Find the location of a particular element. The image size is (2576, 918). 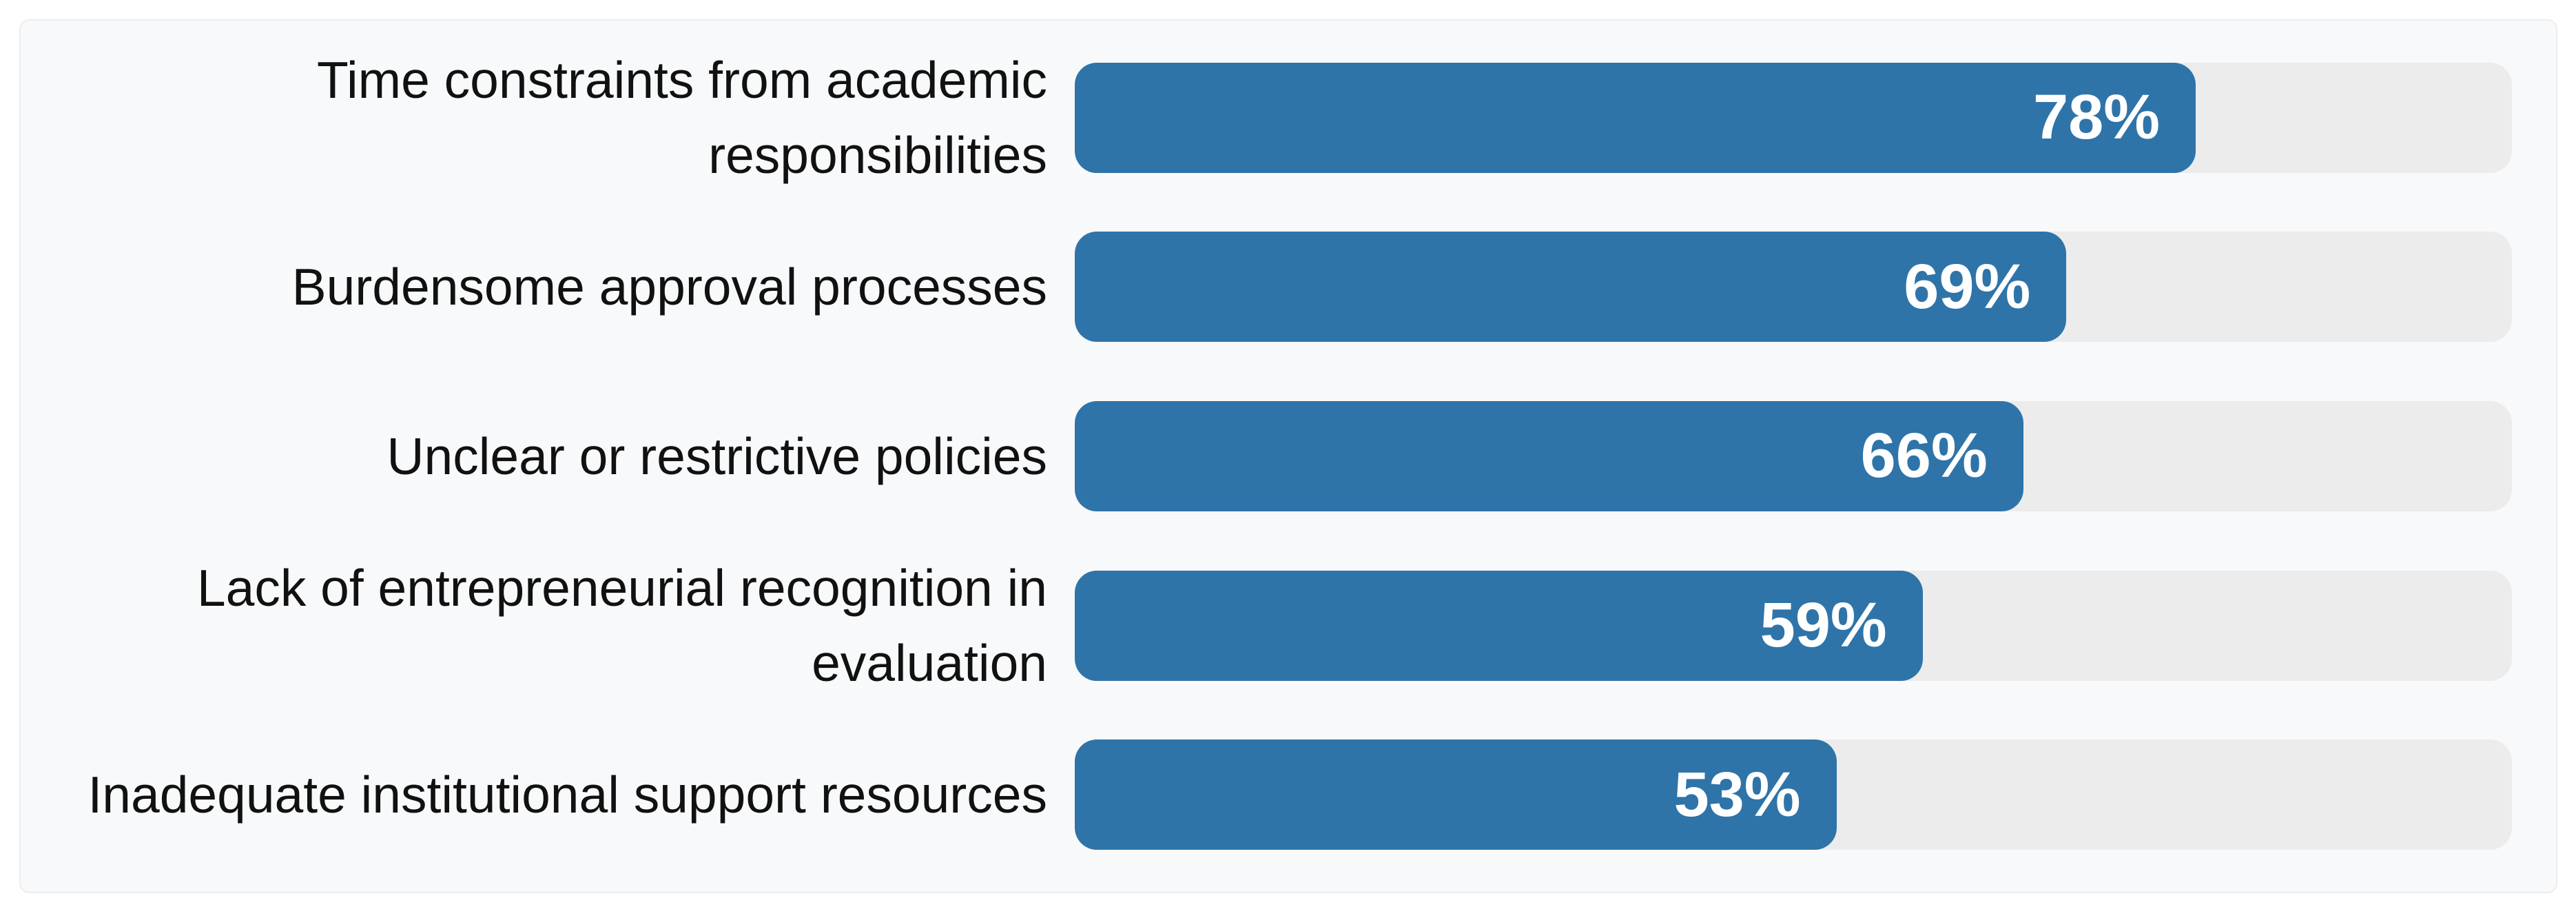

bar-track: 59% is located at coordinates (1793, 625).